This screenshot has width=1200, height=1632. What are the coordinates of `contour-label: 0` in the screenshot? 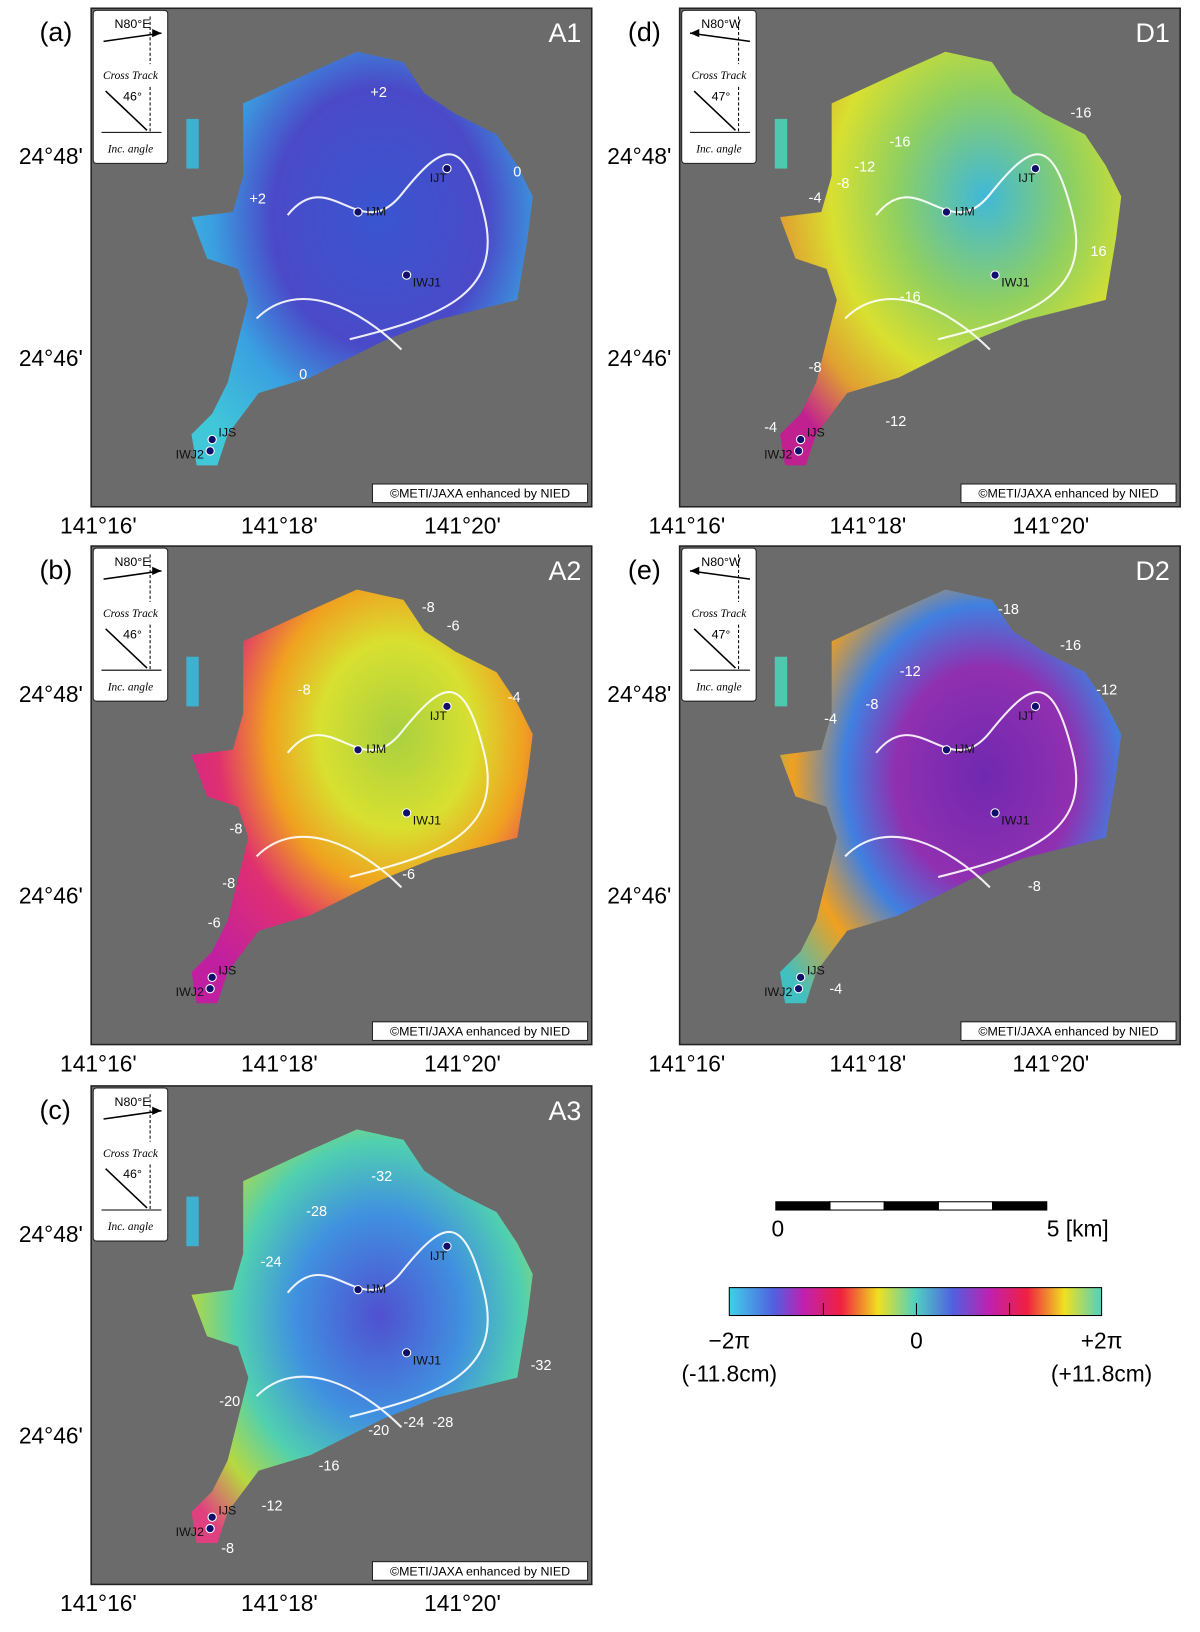 It's located at (517, 173).